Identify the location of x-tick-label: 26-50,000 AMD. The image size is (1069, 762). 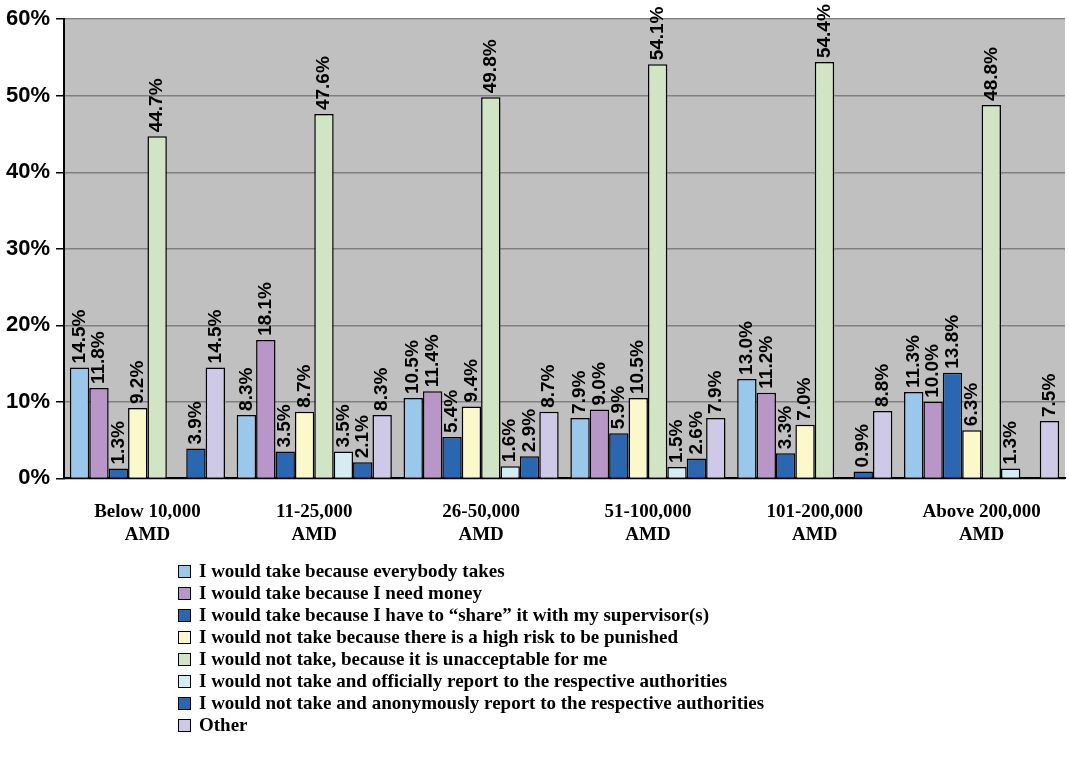
(481, 521).